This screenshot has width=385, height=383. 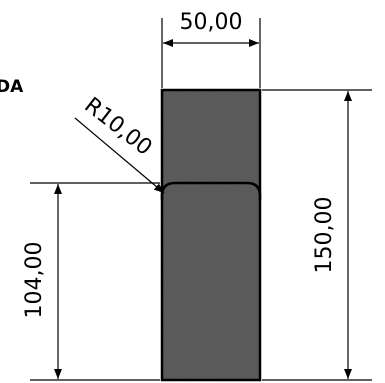 I want to click on upper-block, so click(x=211, y=140).